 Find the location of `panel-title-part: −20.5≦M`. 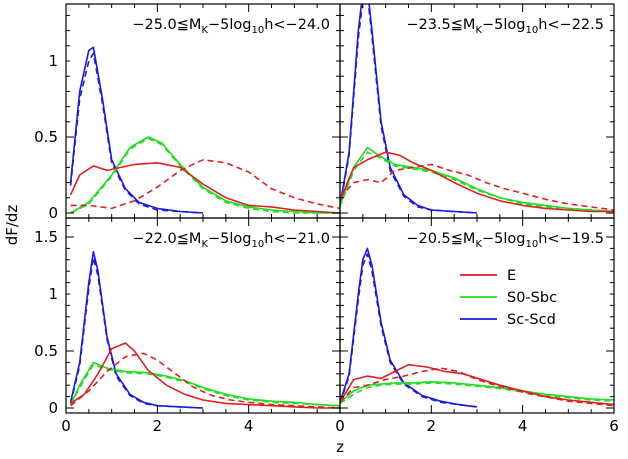

panel-title-part: −20.5≦M is located at coordinates (440, 239).